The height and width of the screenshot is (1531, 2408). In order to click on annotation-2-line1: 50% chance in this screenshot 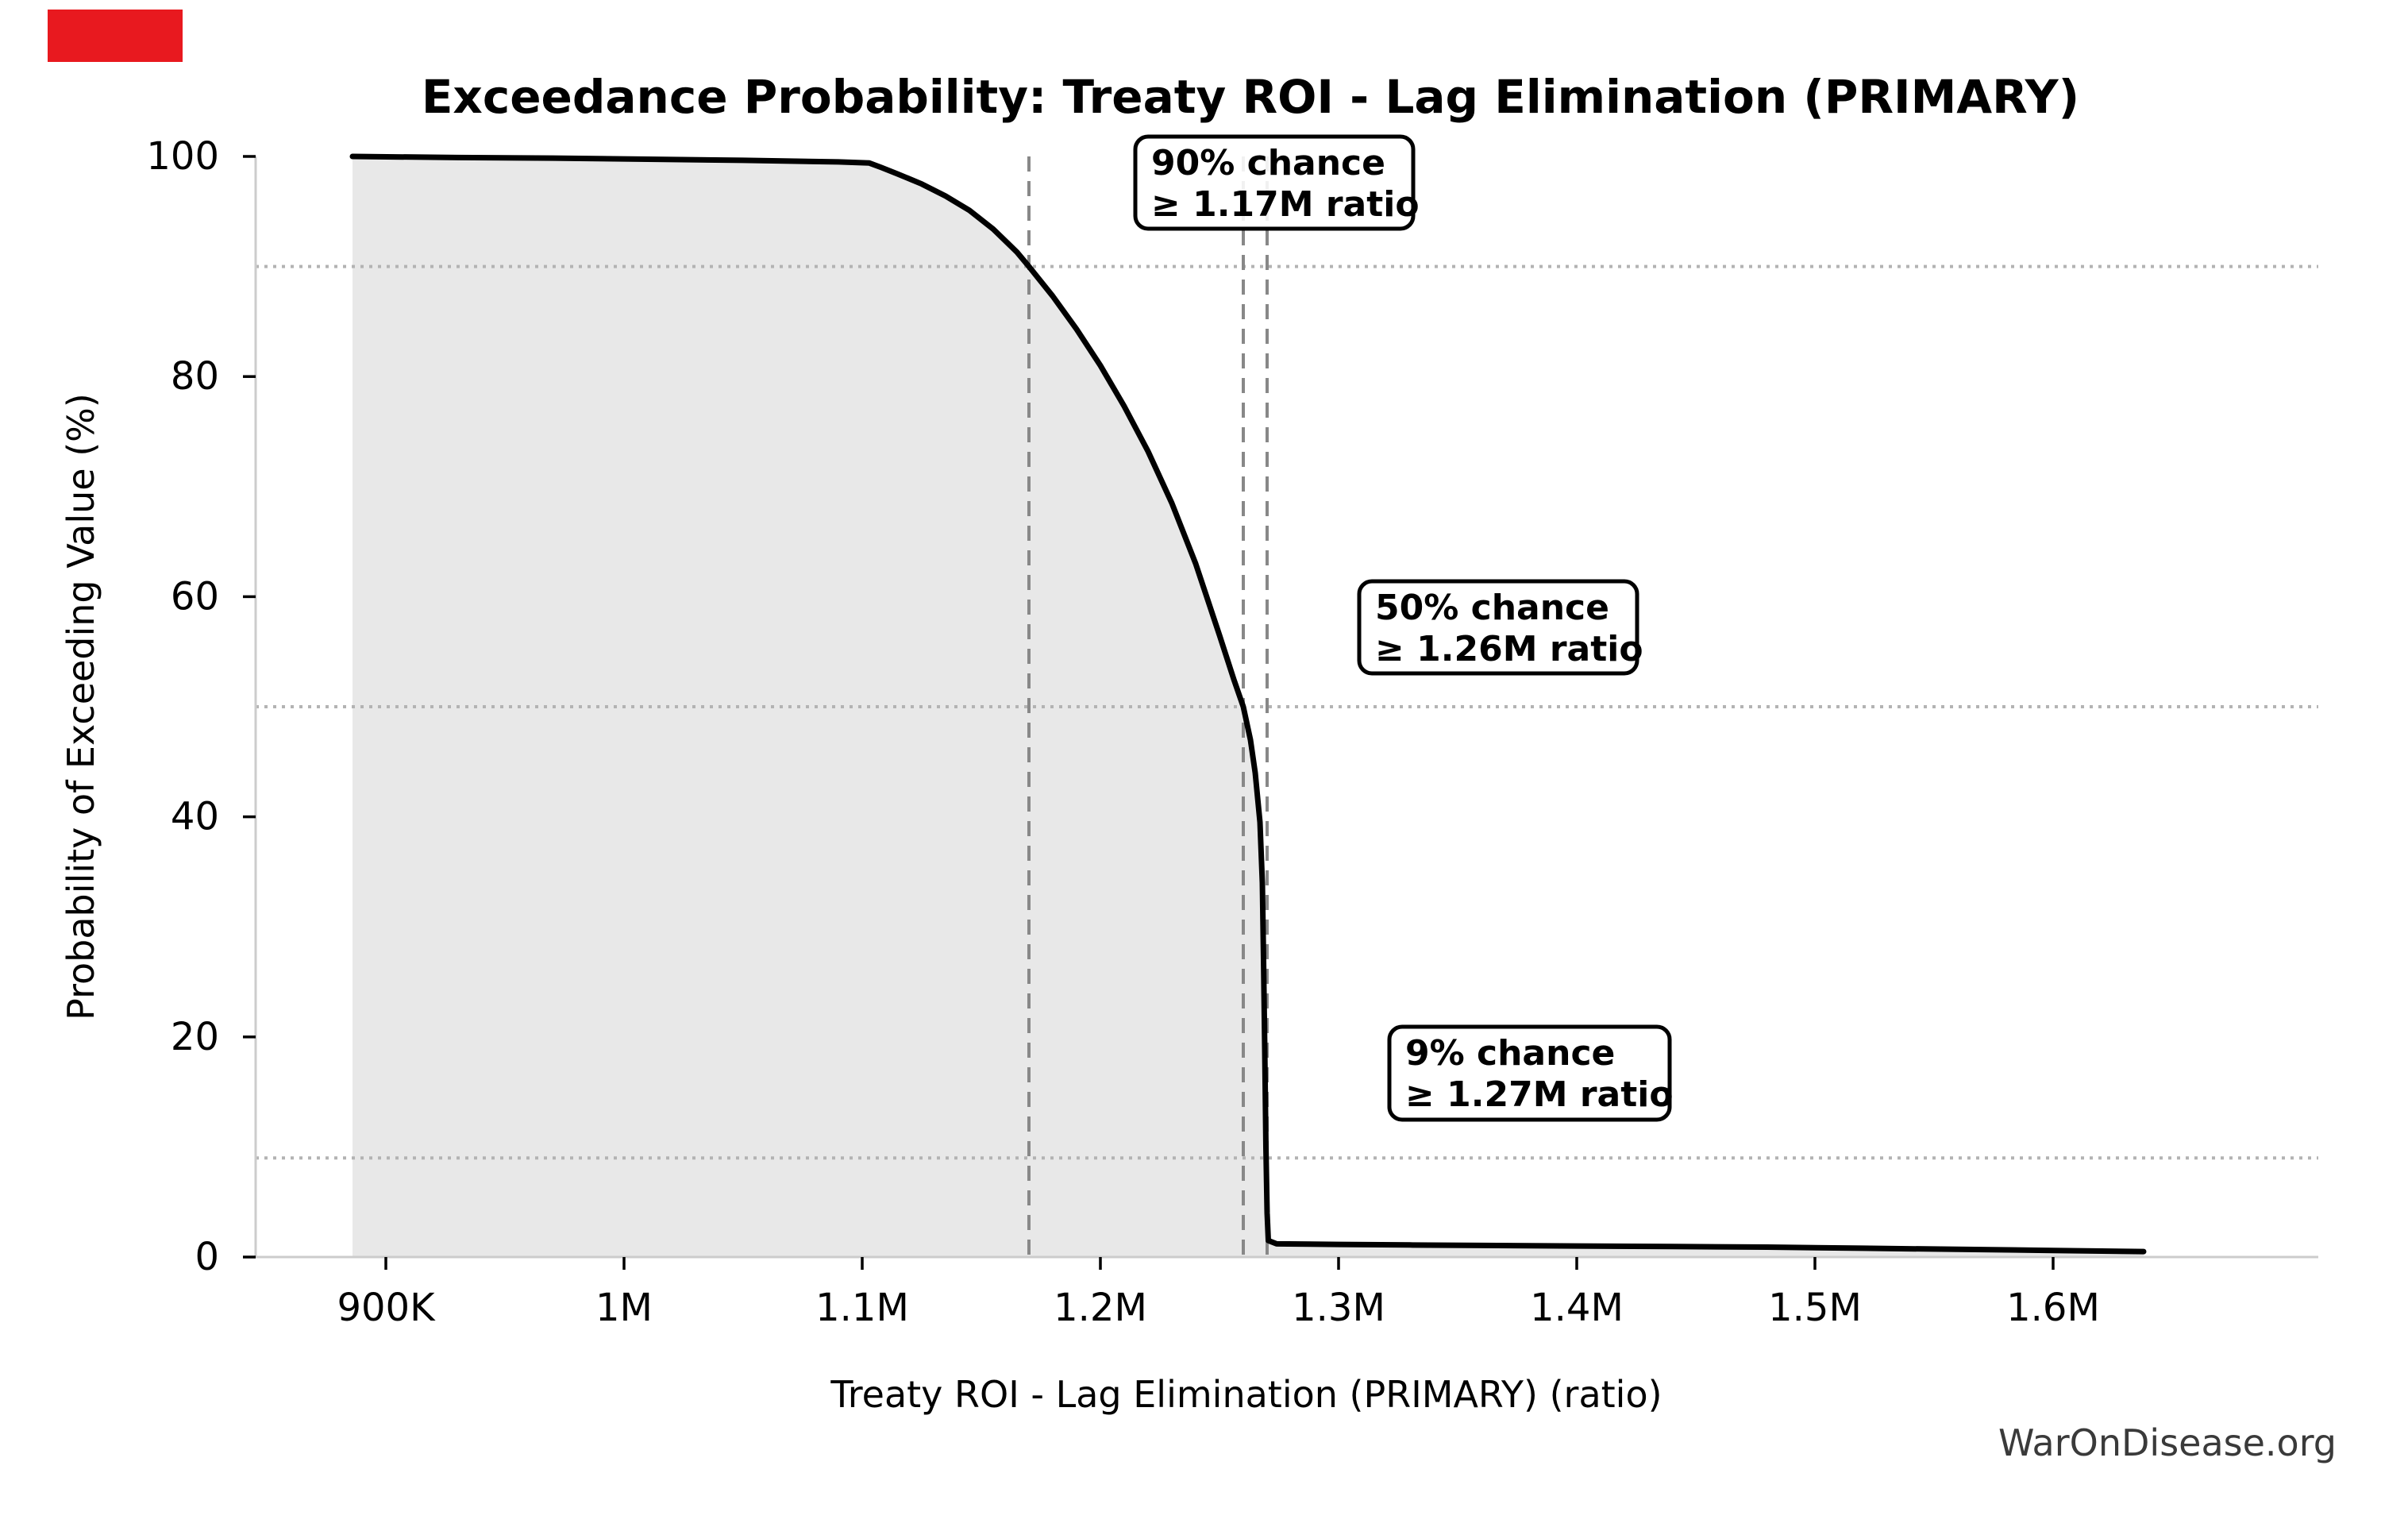, I will do `click(1492, 608)`.